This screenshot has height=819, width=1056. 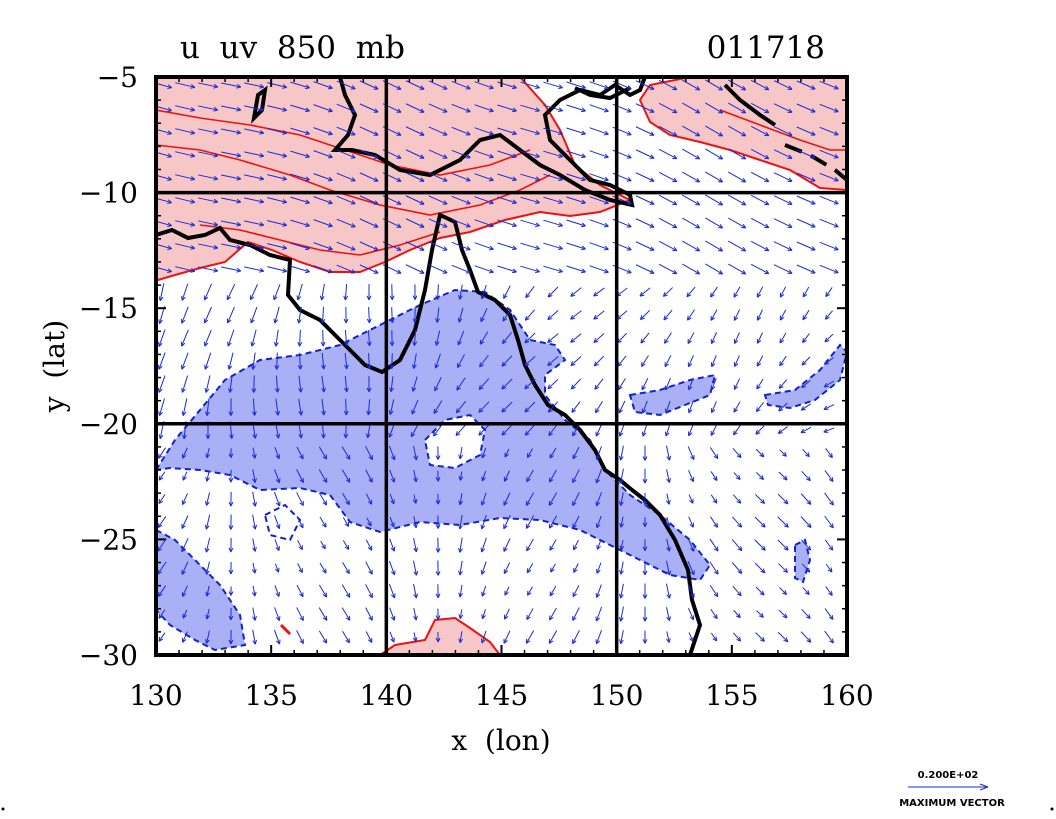 I want to click on y-tick-label: −15, so click(x=108, y=308).